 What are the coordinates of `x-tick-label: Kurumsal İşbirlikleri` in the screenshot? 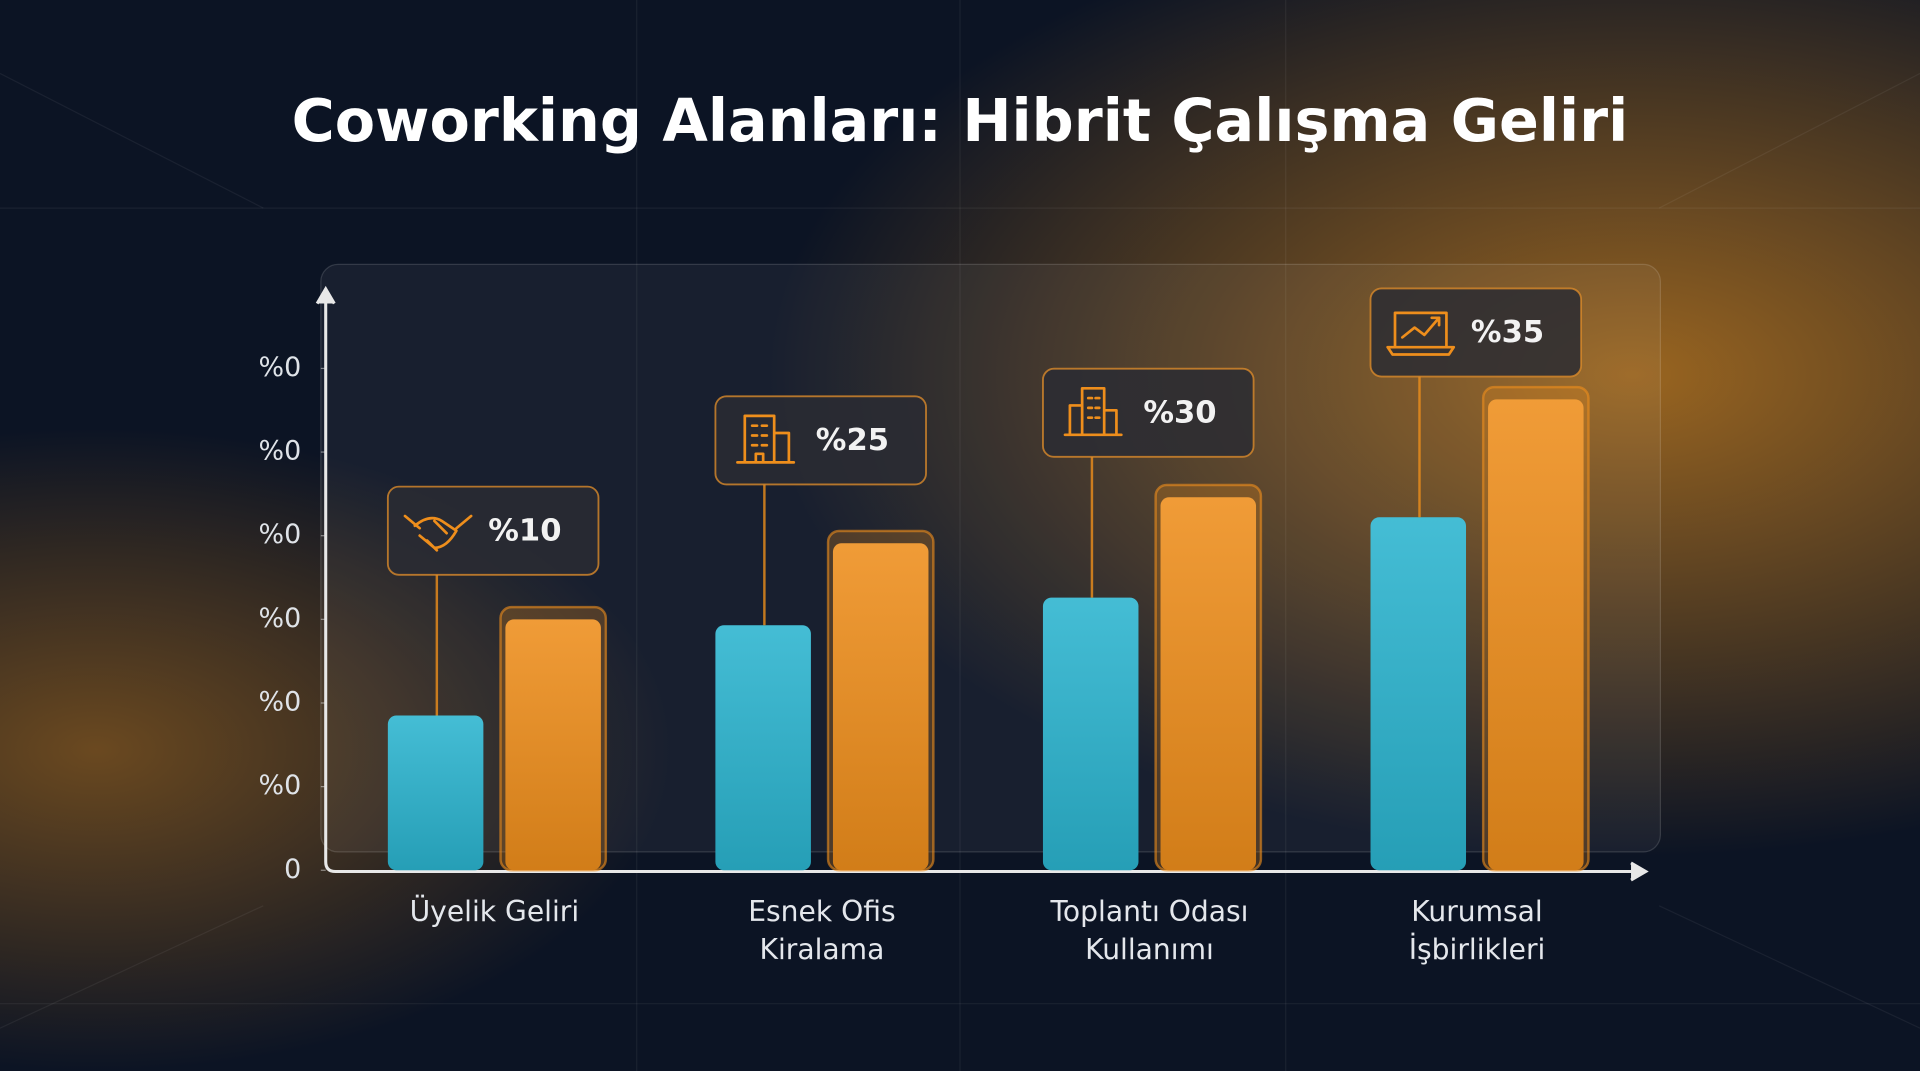 It's located at (1477, 930).